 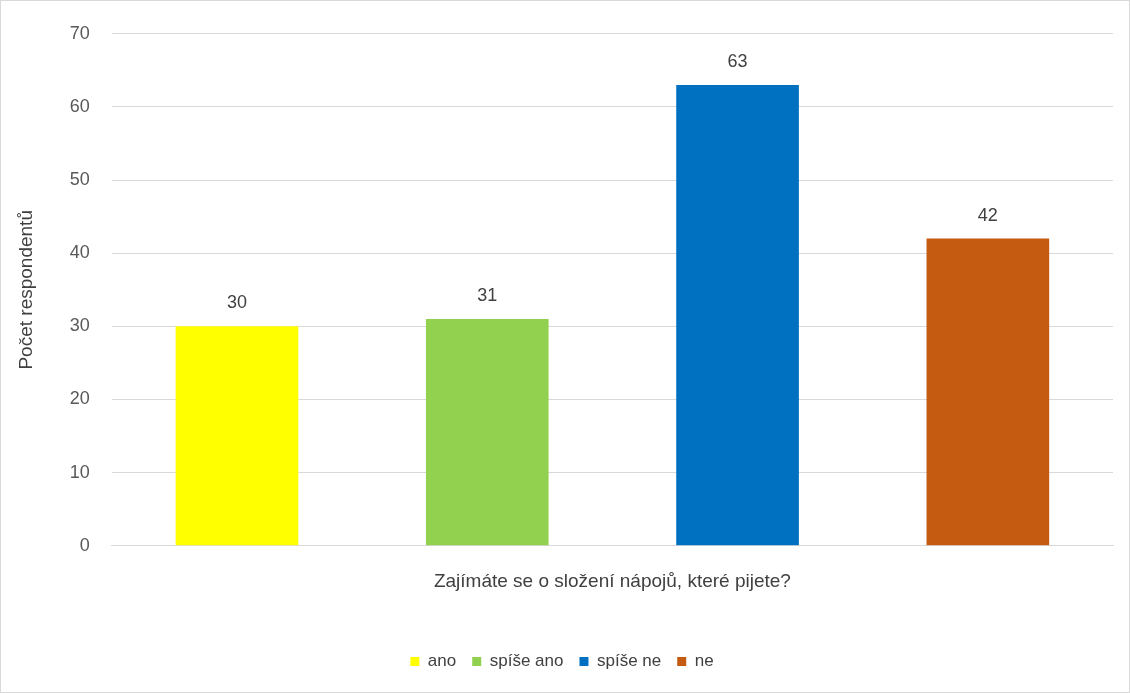 I want to click on data-label: 30, so click(x=236, y=302).